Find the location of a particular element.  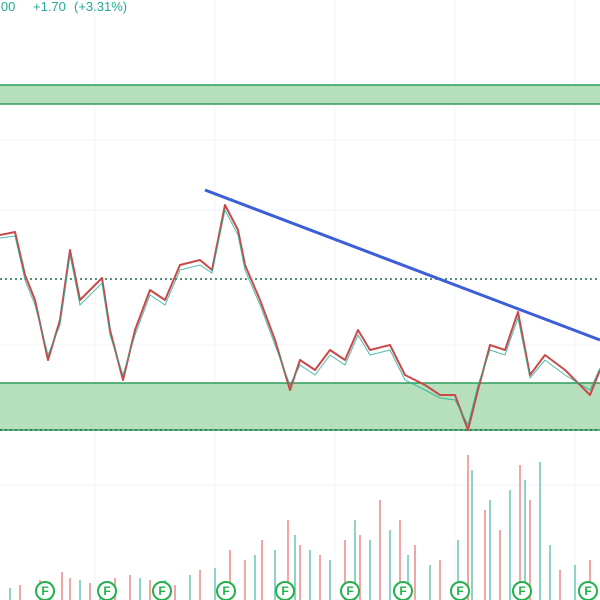

last-price: 3.00 is located at coordinates (7, 7).